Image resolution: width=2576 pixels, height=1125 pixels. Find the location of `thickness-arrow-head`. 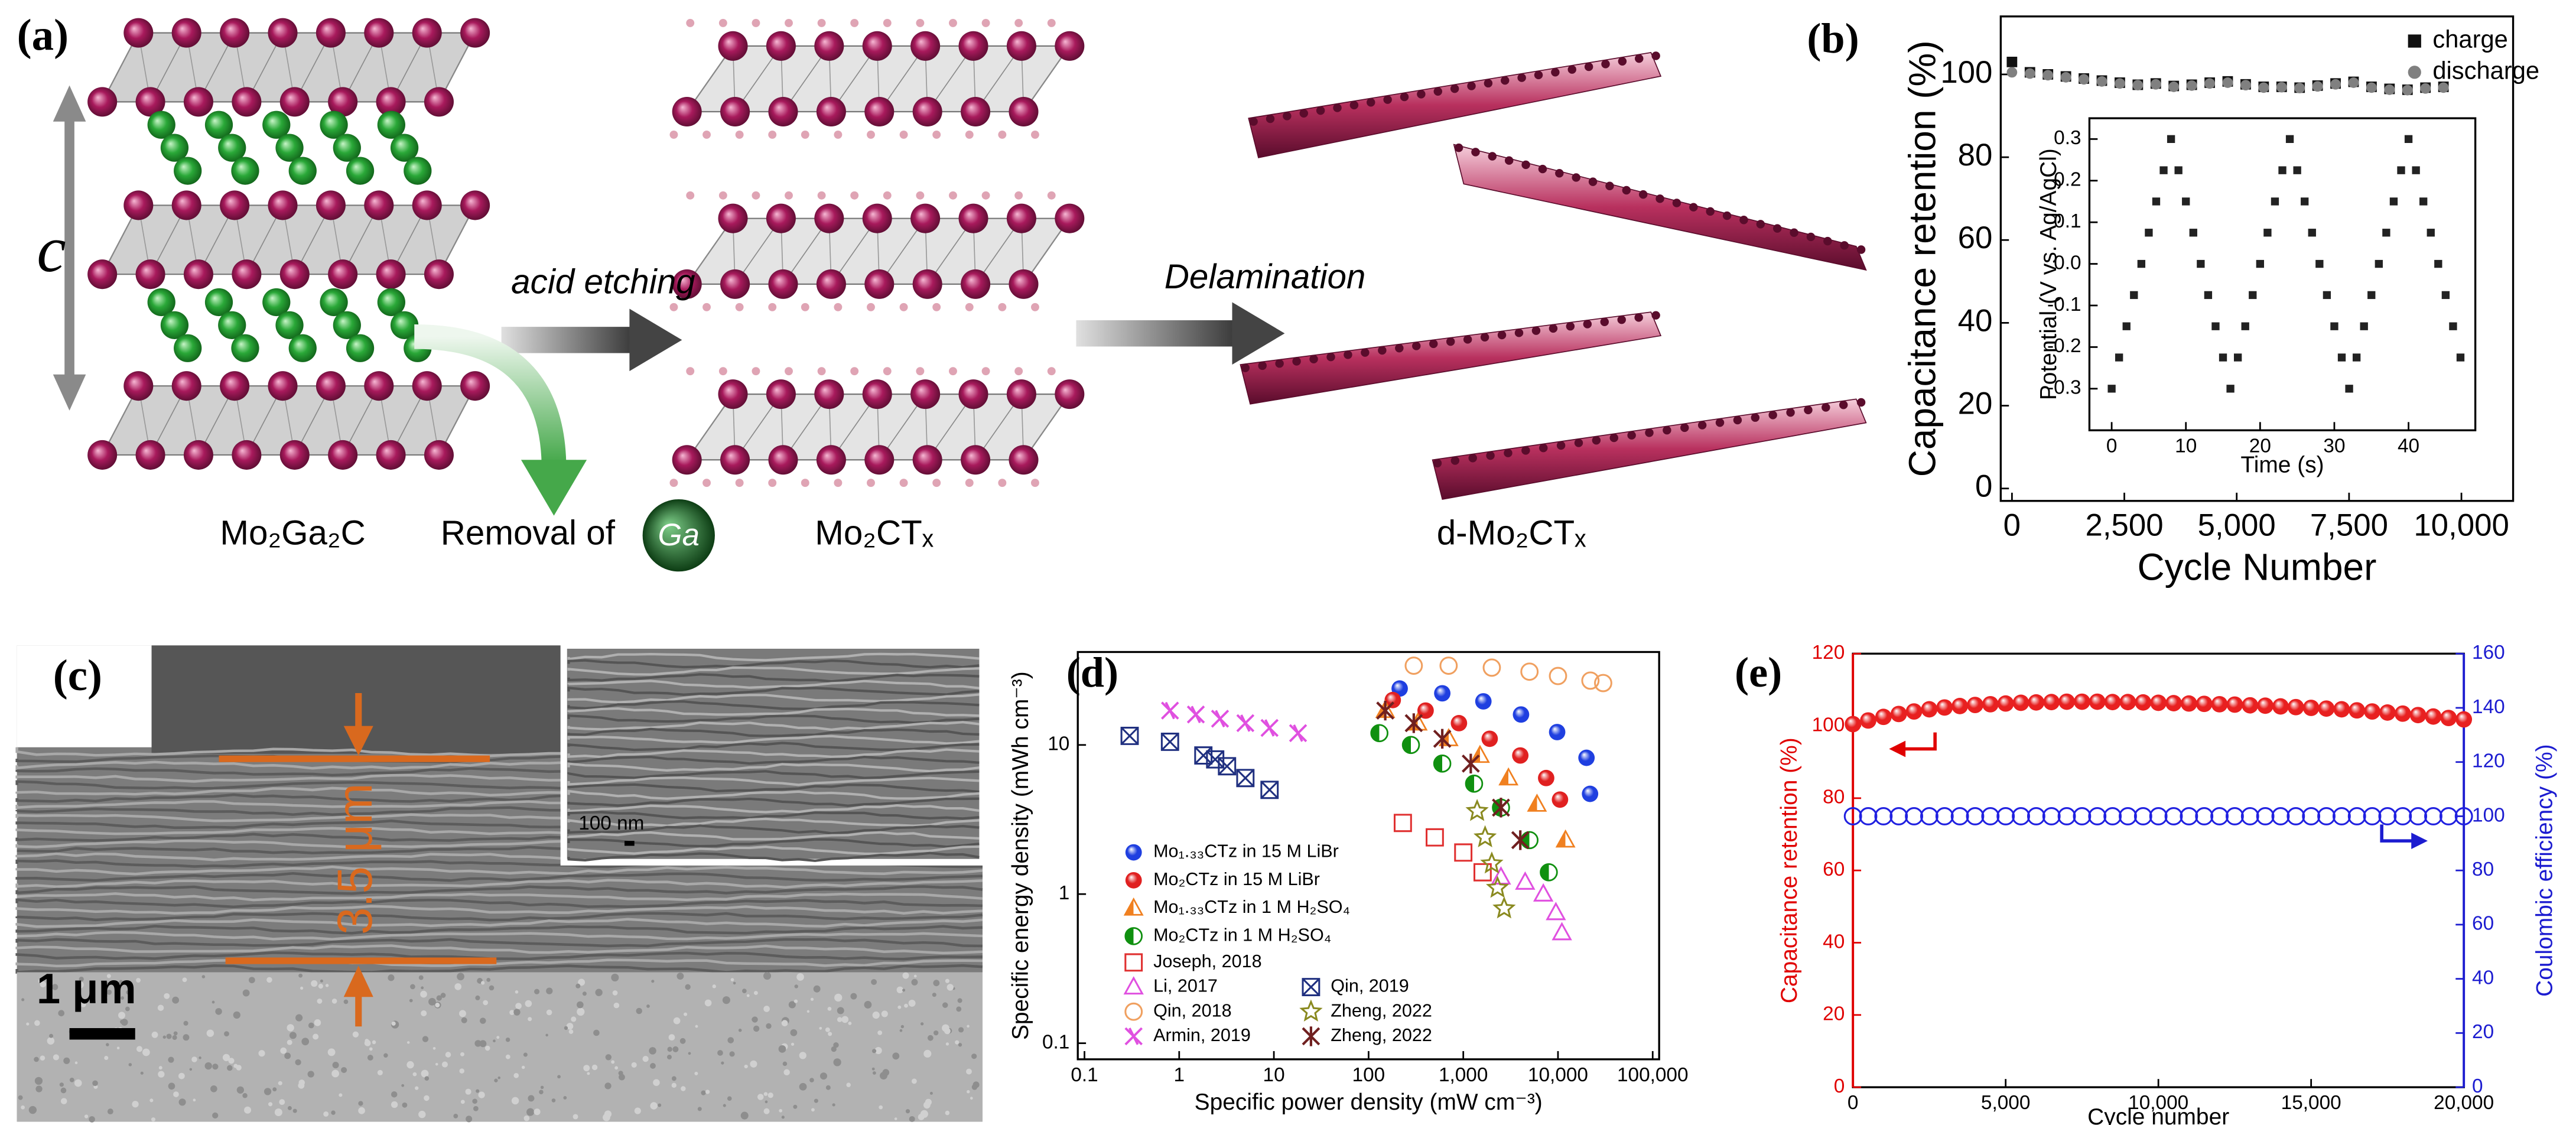

thickness-arrow-head is located at coordinates (358, 981).